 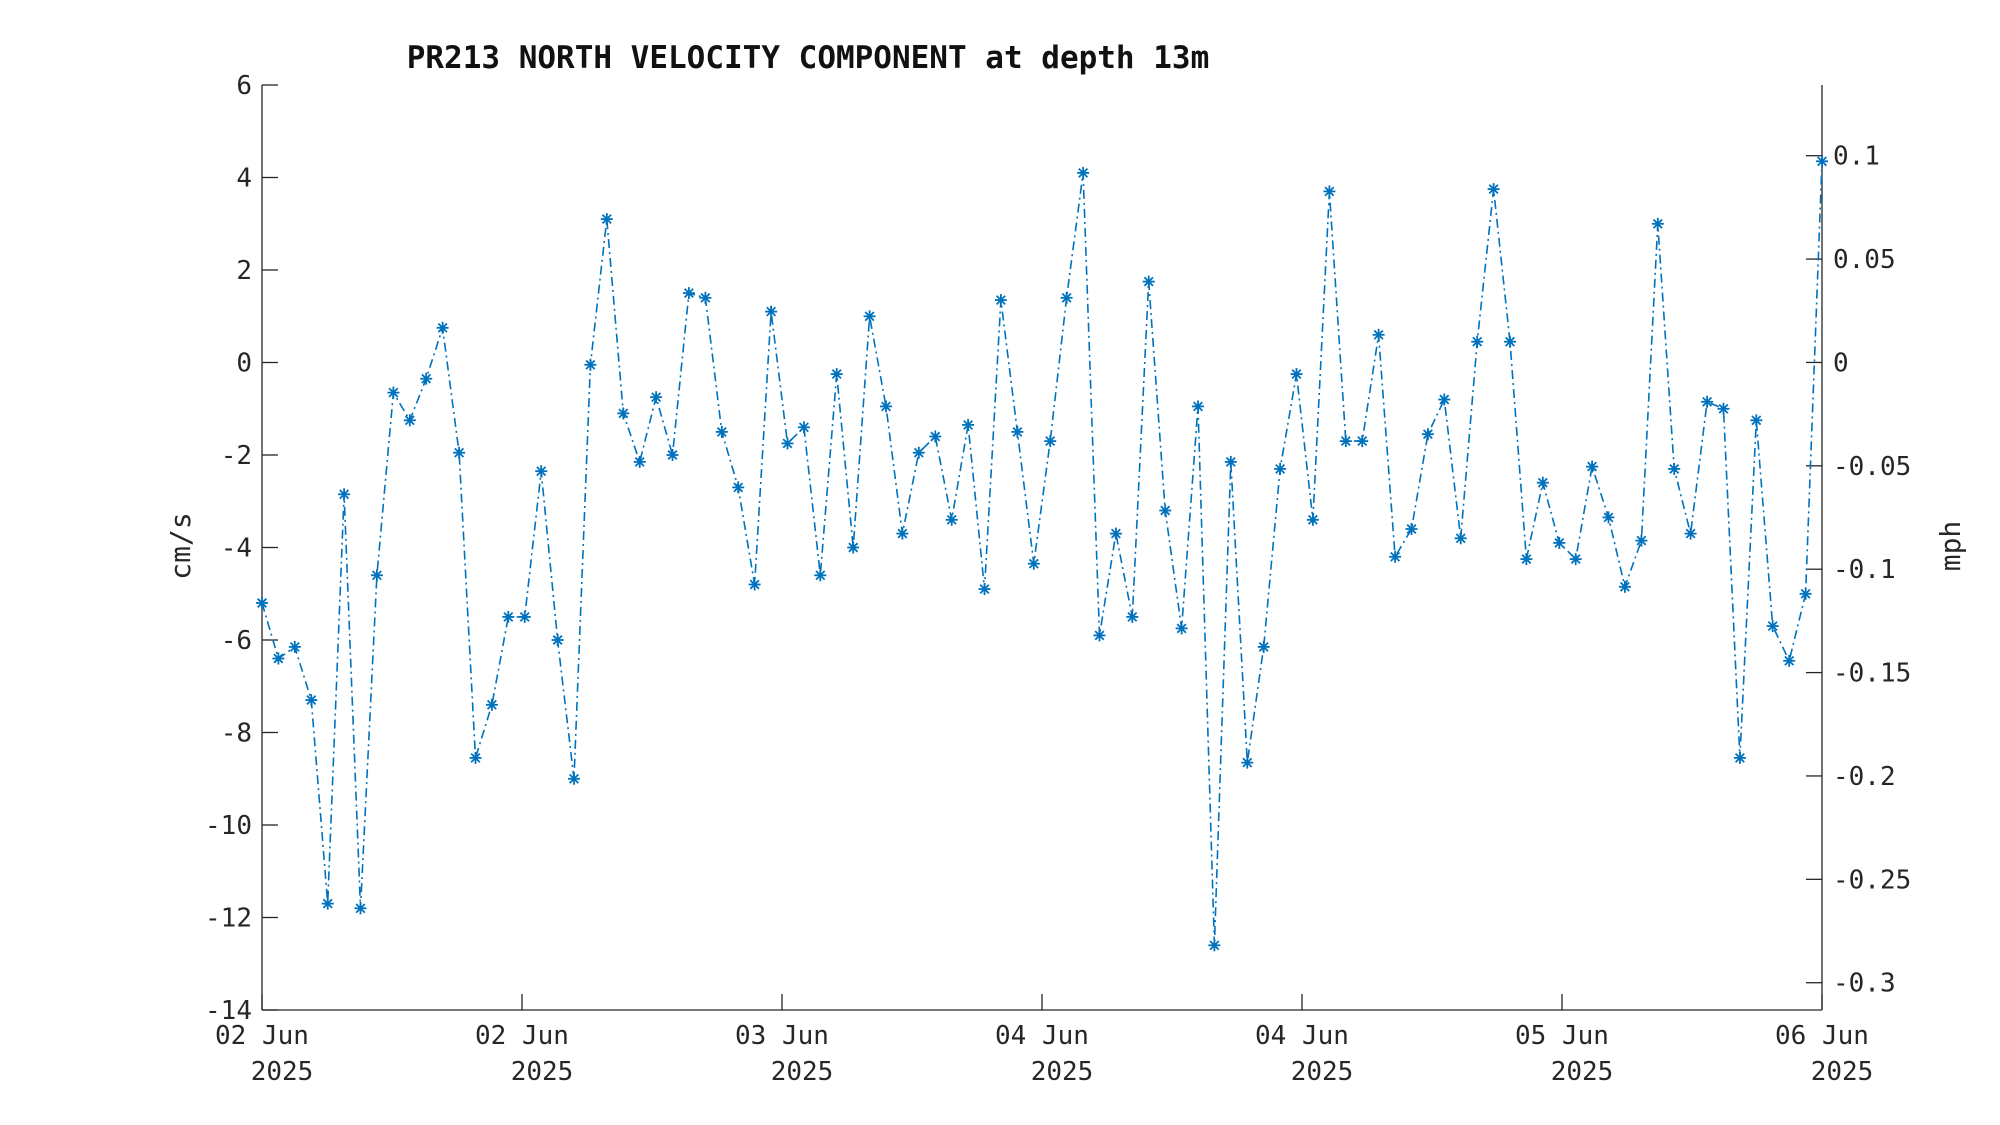 What do you see at coordinates (1856, 157) in the screenshot?
I see `y2-tick-label: 0.1` at bounding box center [1856, 157].